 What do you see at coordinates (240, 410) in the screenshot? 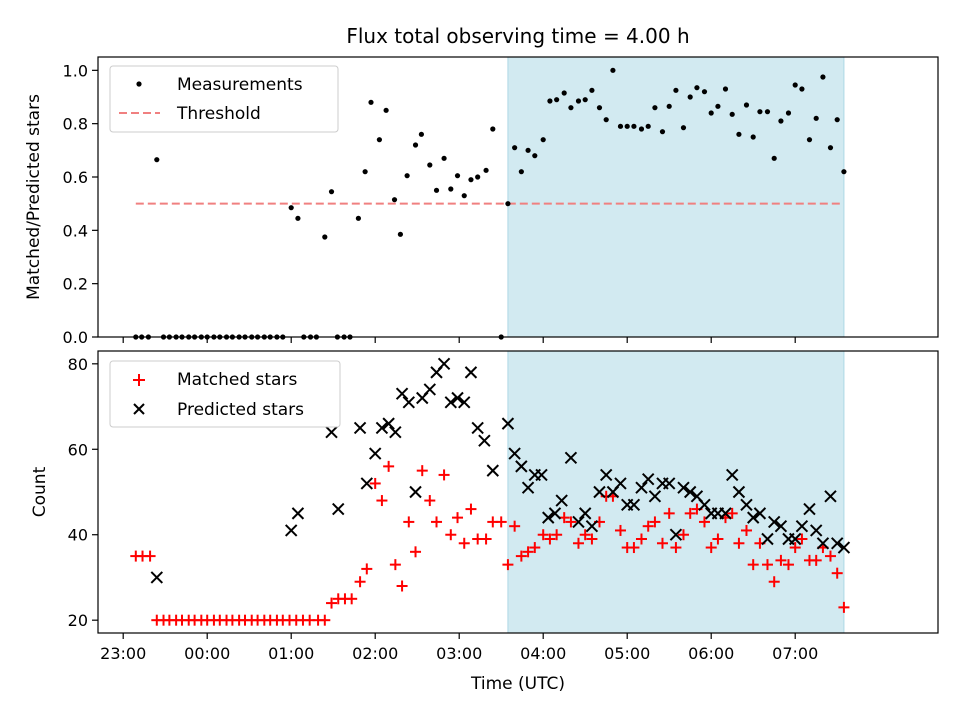
I see `legend-predicted-label: Predicted stars` at bounding box center [240, 410].